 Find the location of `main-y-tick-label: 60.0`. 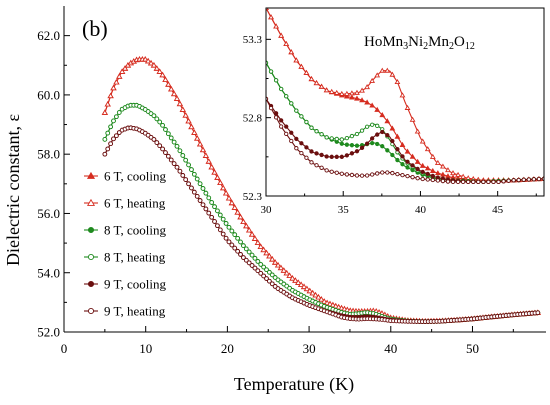

main-y-tick-label: 60.0 is located at coordinates (48, 94).